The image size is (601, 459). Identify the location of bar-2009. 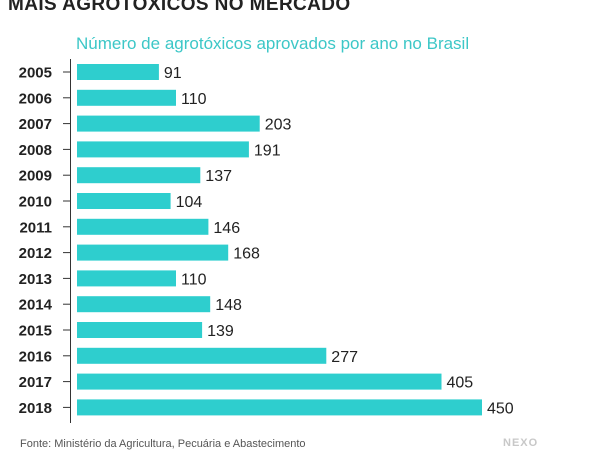
(139, 175).